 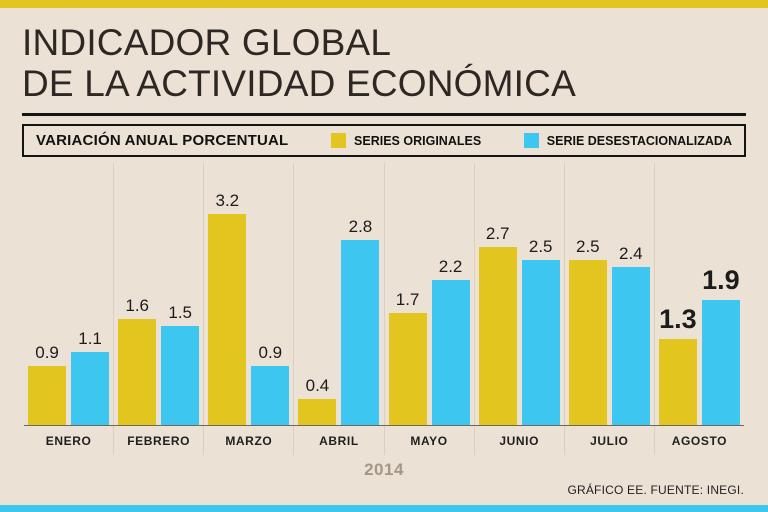 What do you see at coordinates (137, 305) in the screenshot?
I see `value-label-originales-febrero: 1.6` at bounding box center [137, 305].